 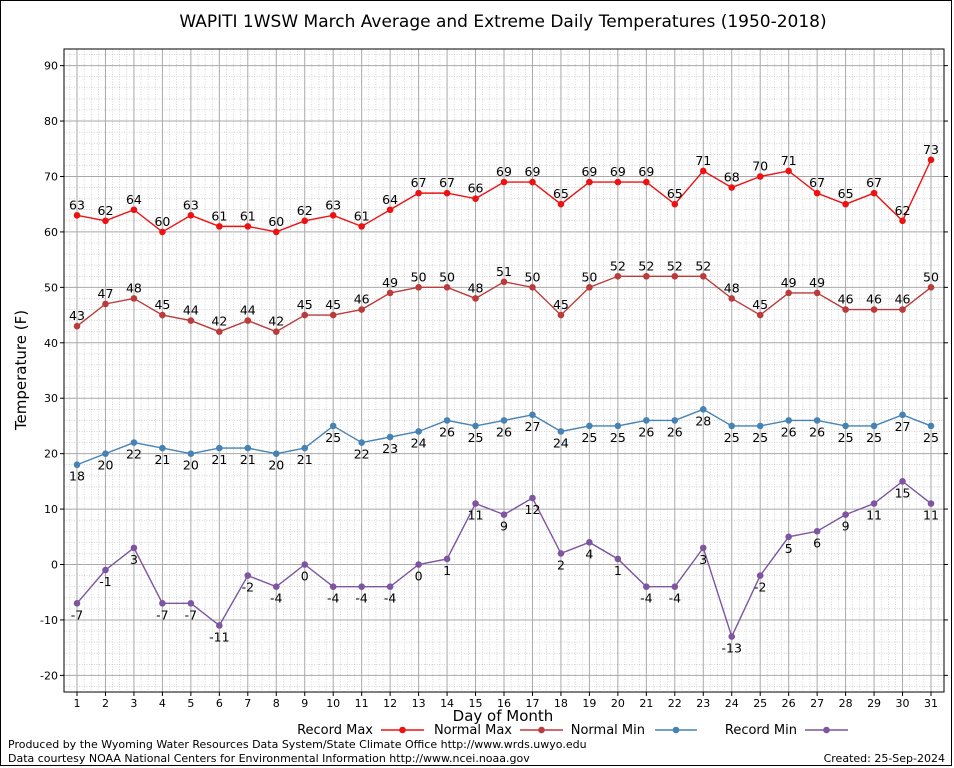 I want to click on data-label-record-max: 69, so click(x=533, y=171).